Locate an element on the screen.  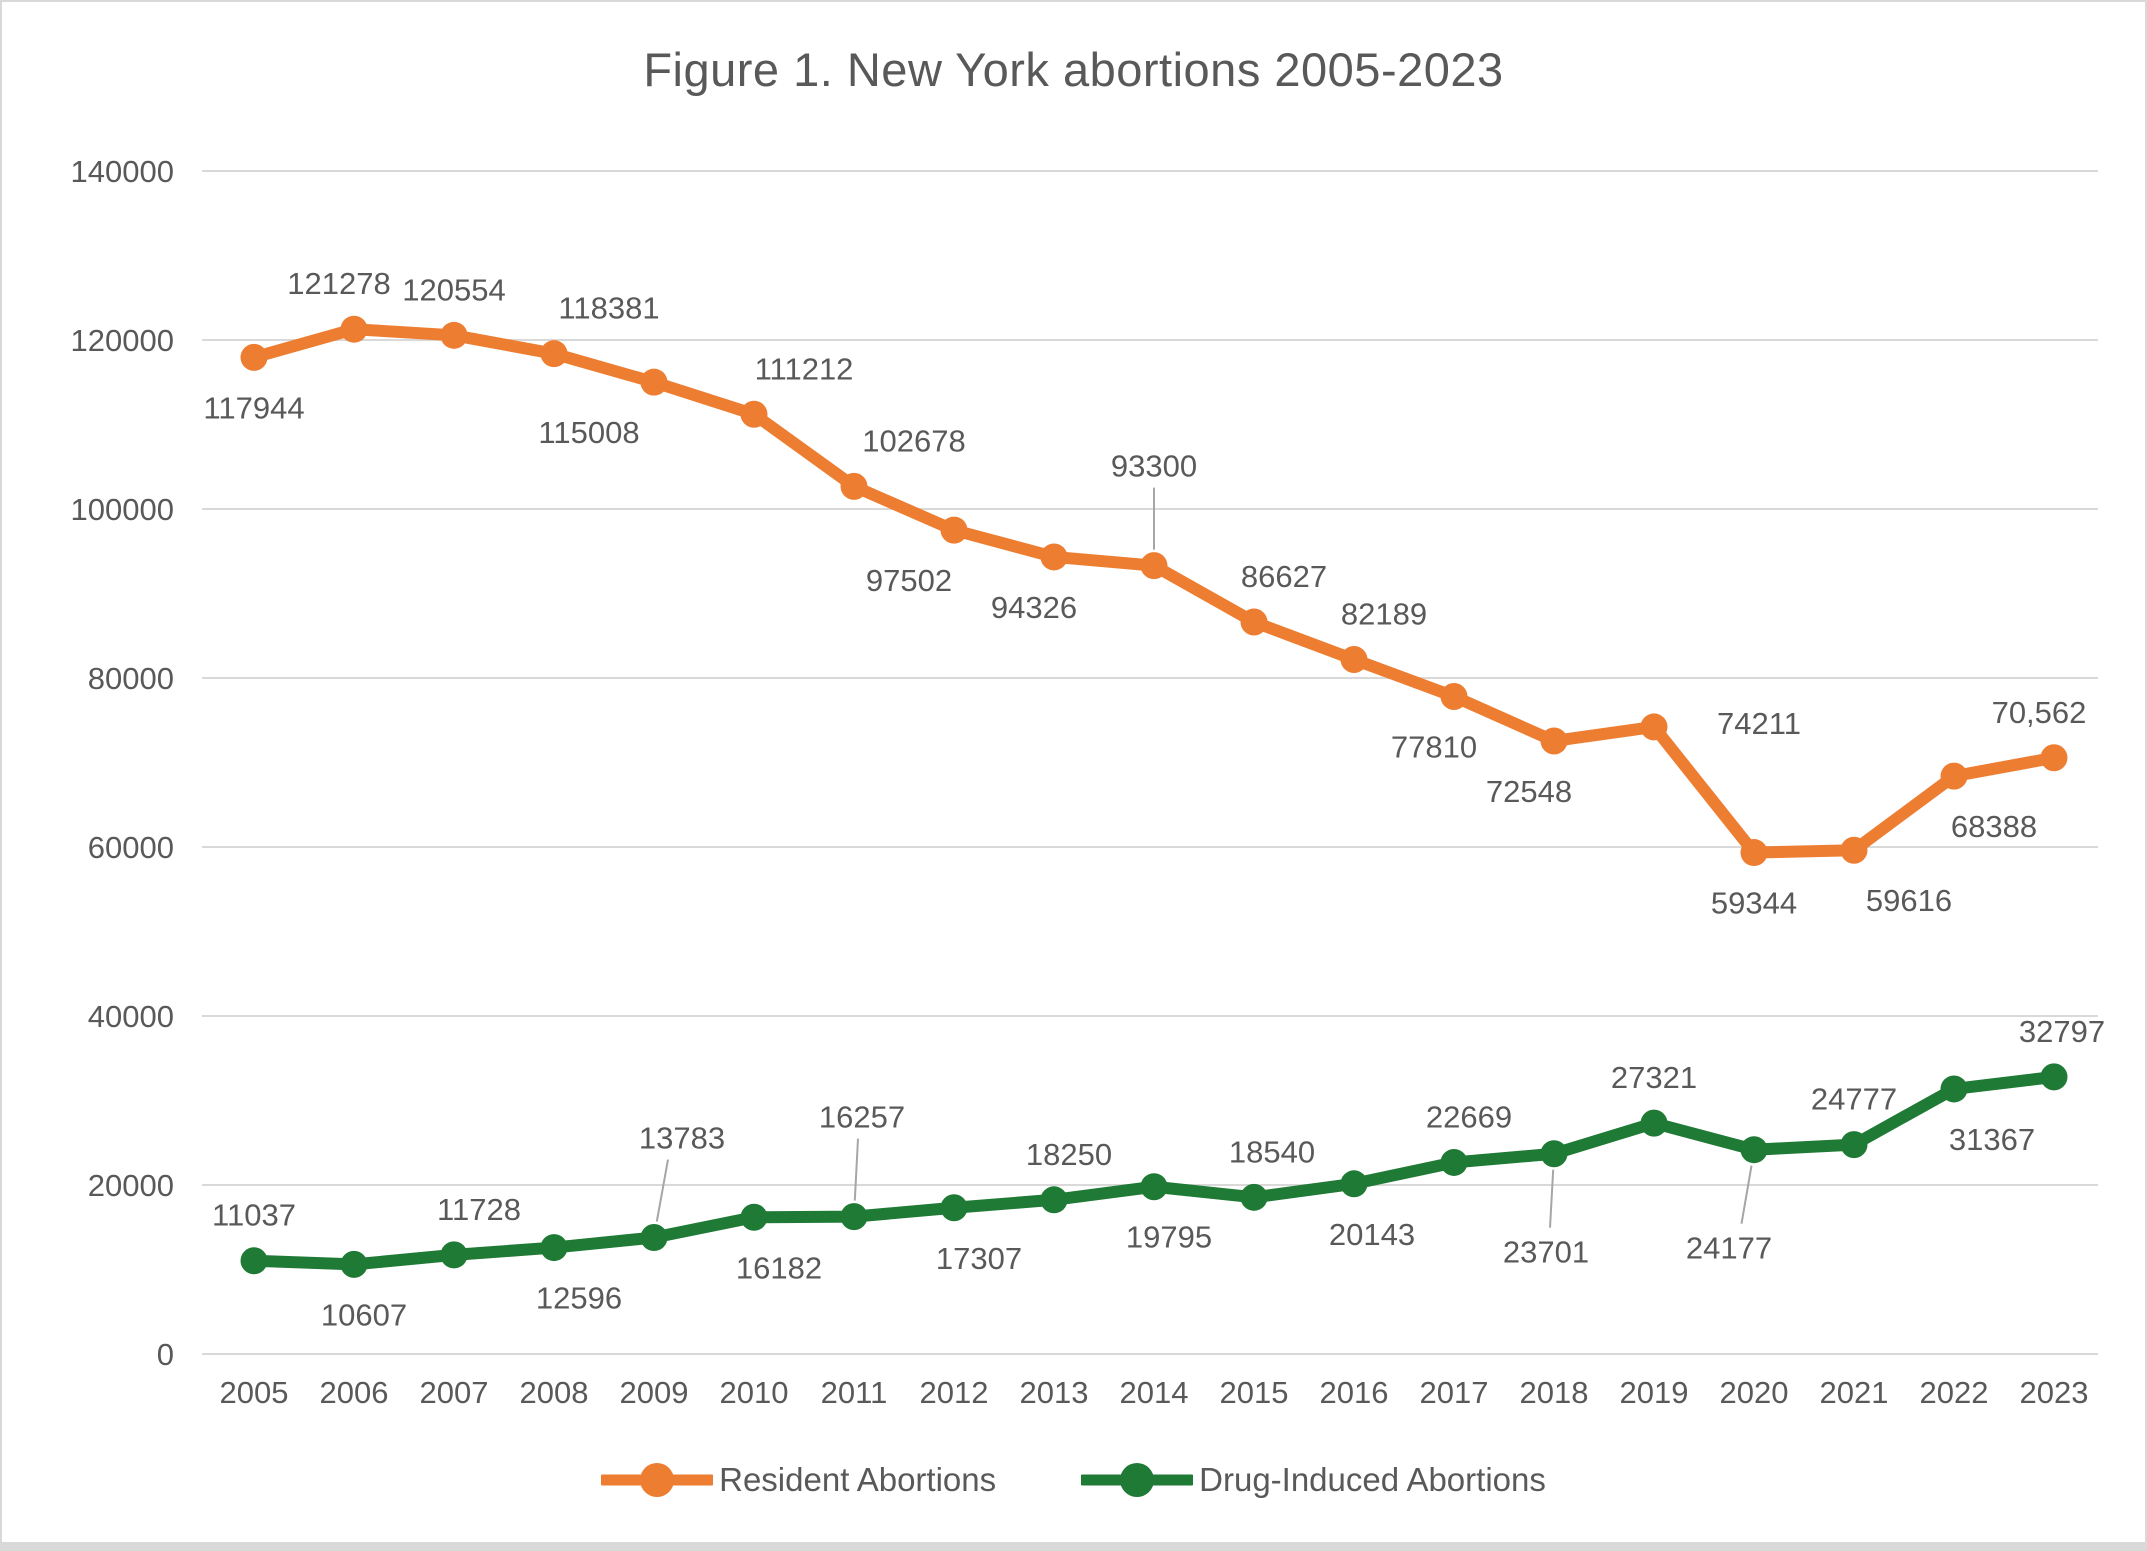
legend-item-resident: Resident Abortions is located at coordinates (798, 1480).